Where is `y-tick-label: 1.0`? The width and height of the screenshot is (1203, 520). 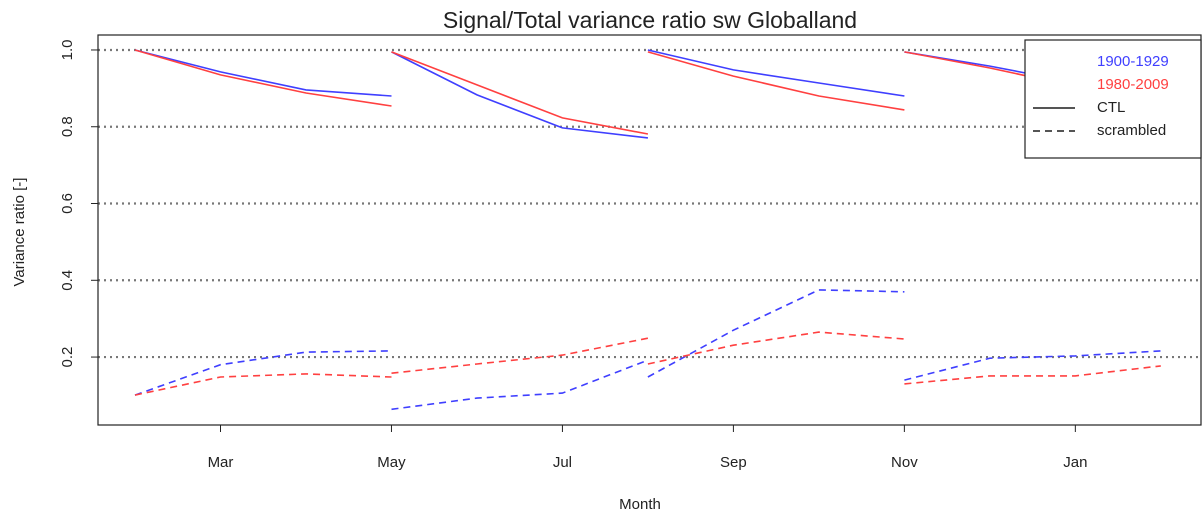 y-tick-label: 1.0 is located at coordinates (67, 50).